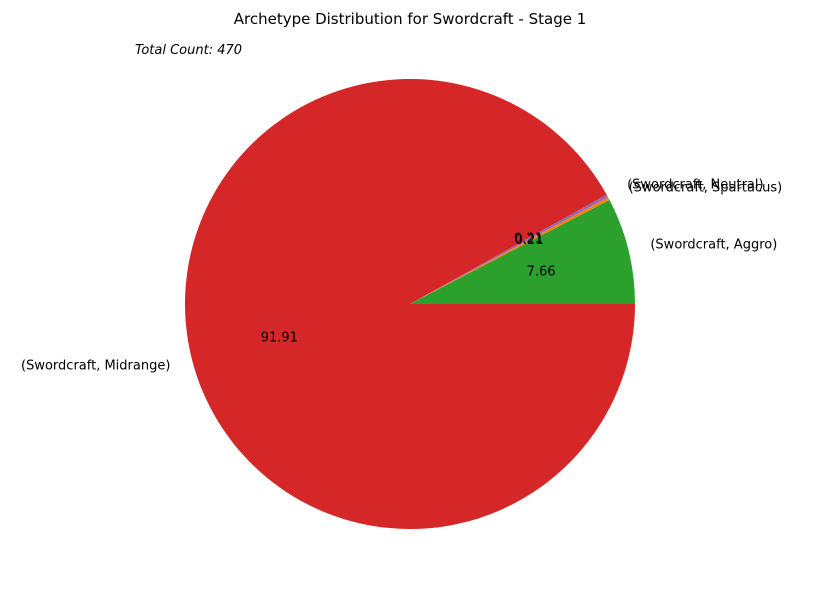 This screenshot has height=590, width=833. Describe the element at coordinates (713, 245) in the screenshot. I see `slice-category-label: (Swordcraft, Aggro)` at that location.